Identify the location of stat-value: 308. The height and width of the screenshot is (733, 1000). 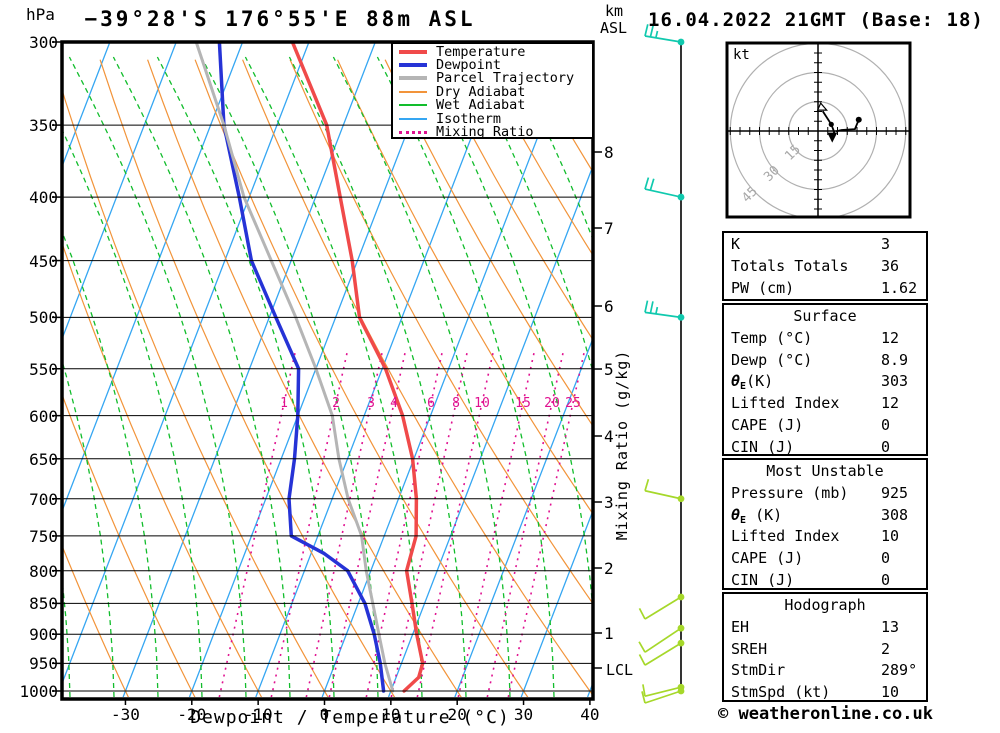
(895, 514).